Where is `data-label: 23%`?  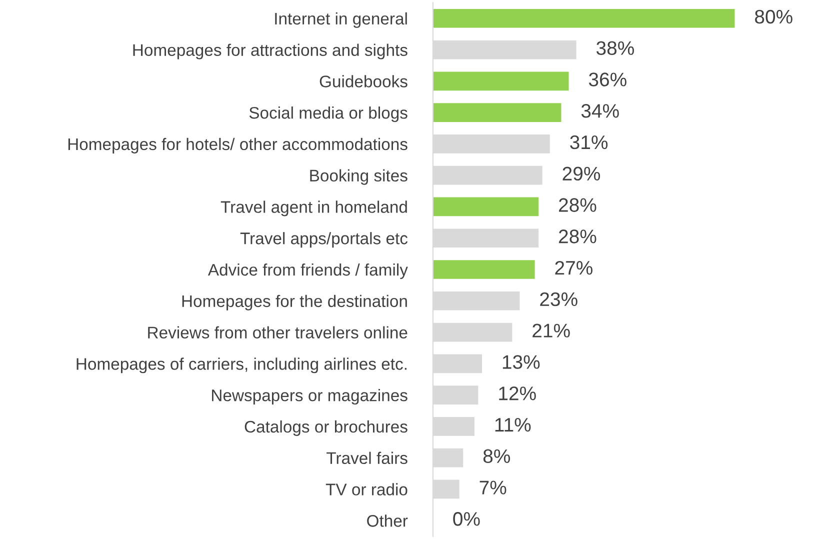 data-label: 23% is located at coordinates (559, 299).